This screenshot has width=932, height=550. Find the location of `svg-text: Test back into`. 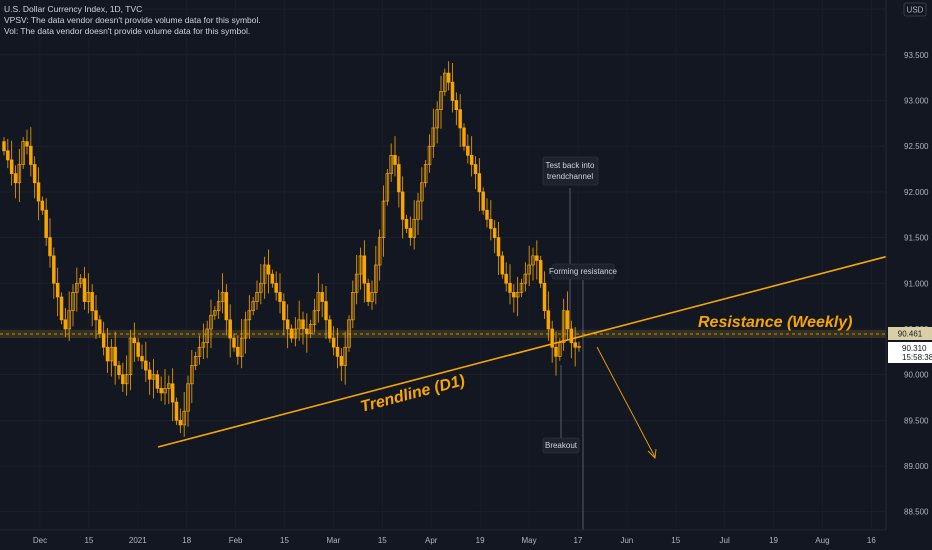

svg-text: Test back into is located at coordinates (570, 165).